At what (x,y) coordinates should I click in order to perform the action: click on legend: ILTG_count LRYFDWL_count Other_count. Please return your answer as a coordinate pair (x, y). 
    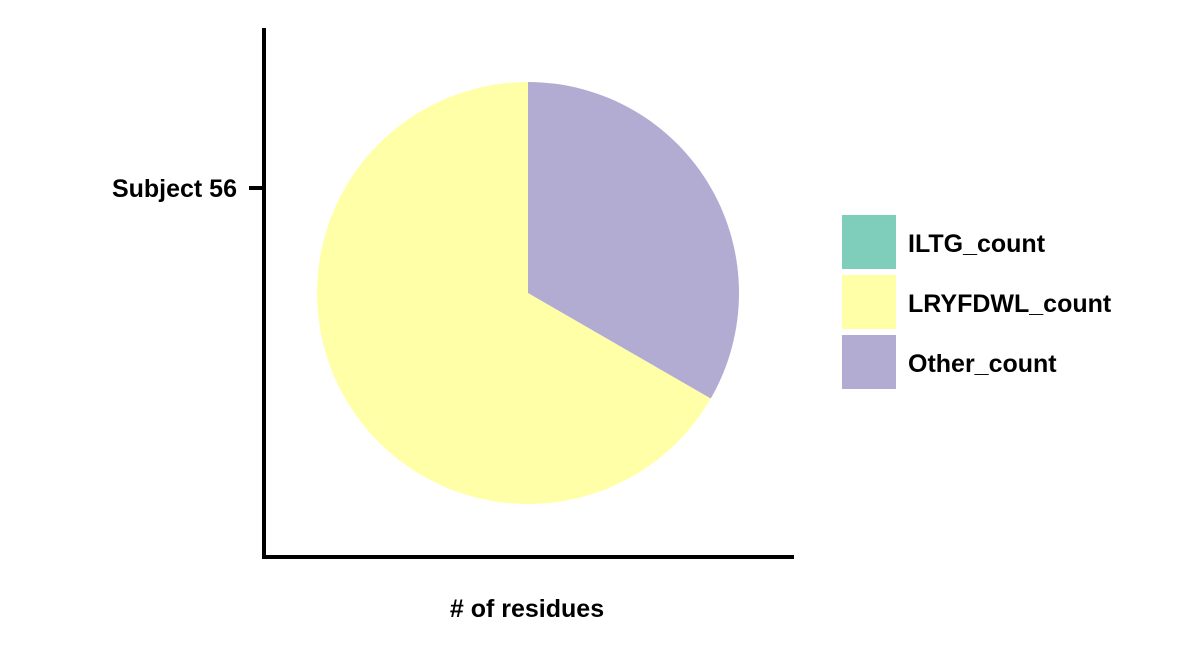
    Looking at the image, I should click on (977, 302).